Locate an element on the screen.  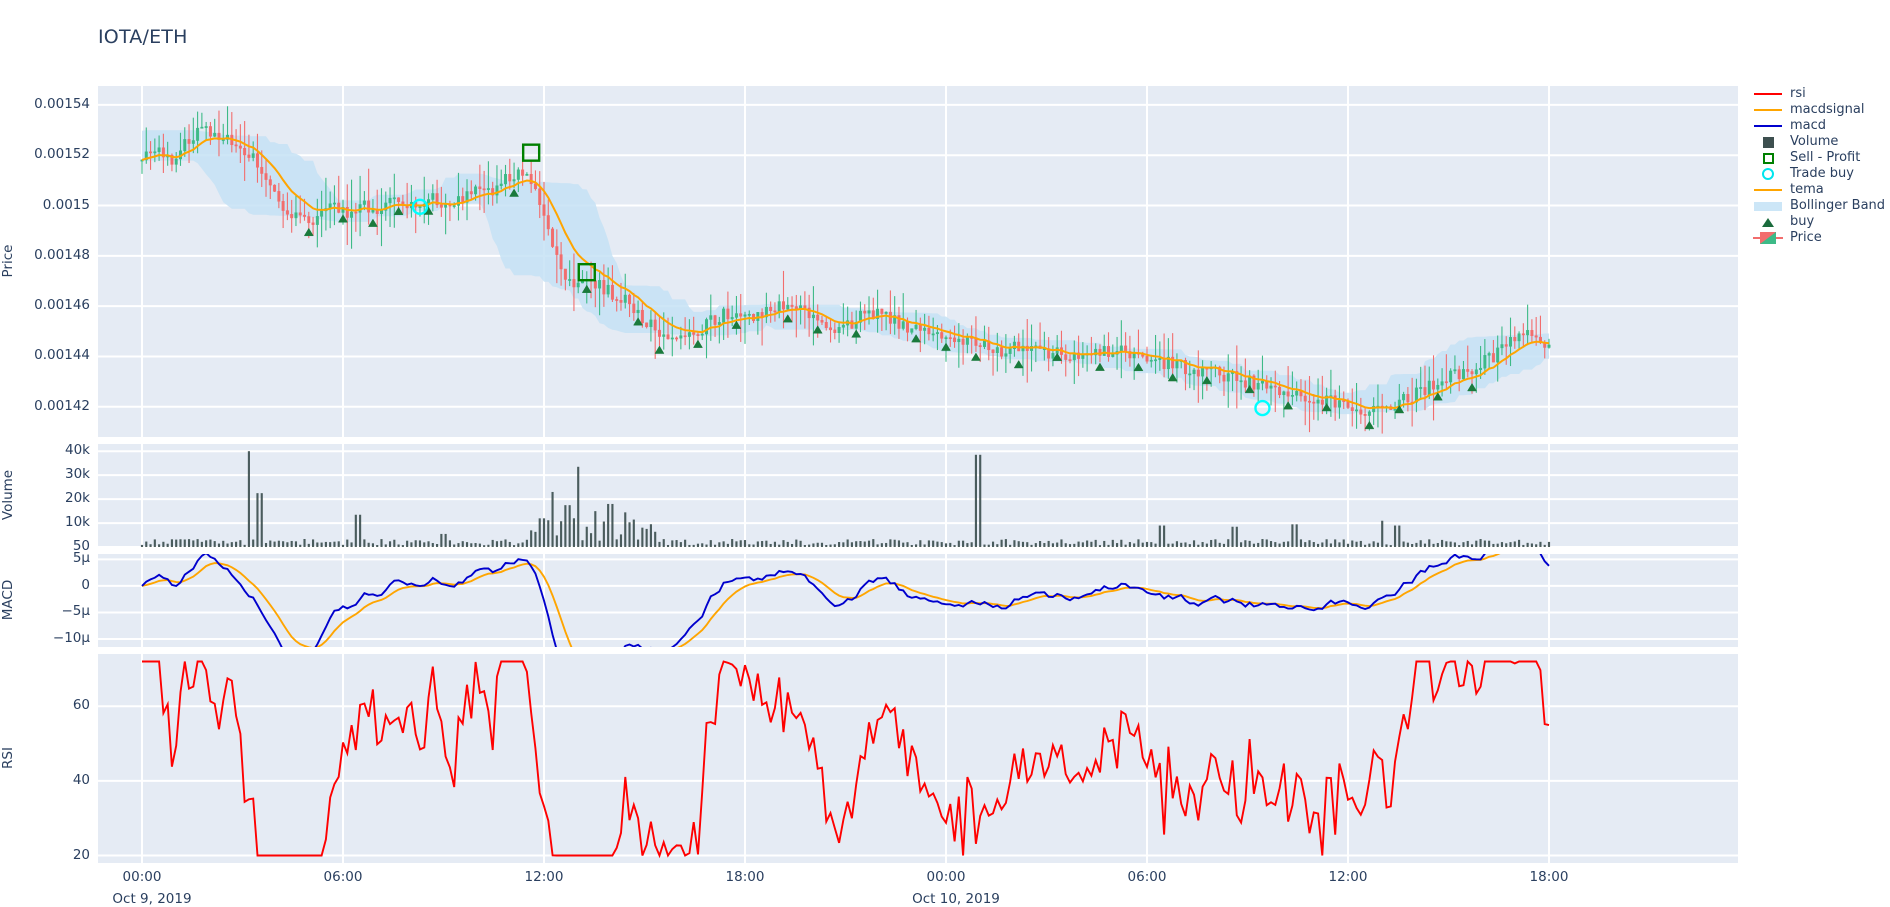
legend-item-label: Price is located at coordinates (1806, 237).